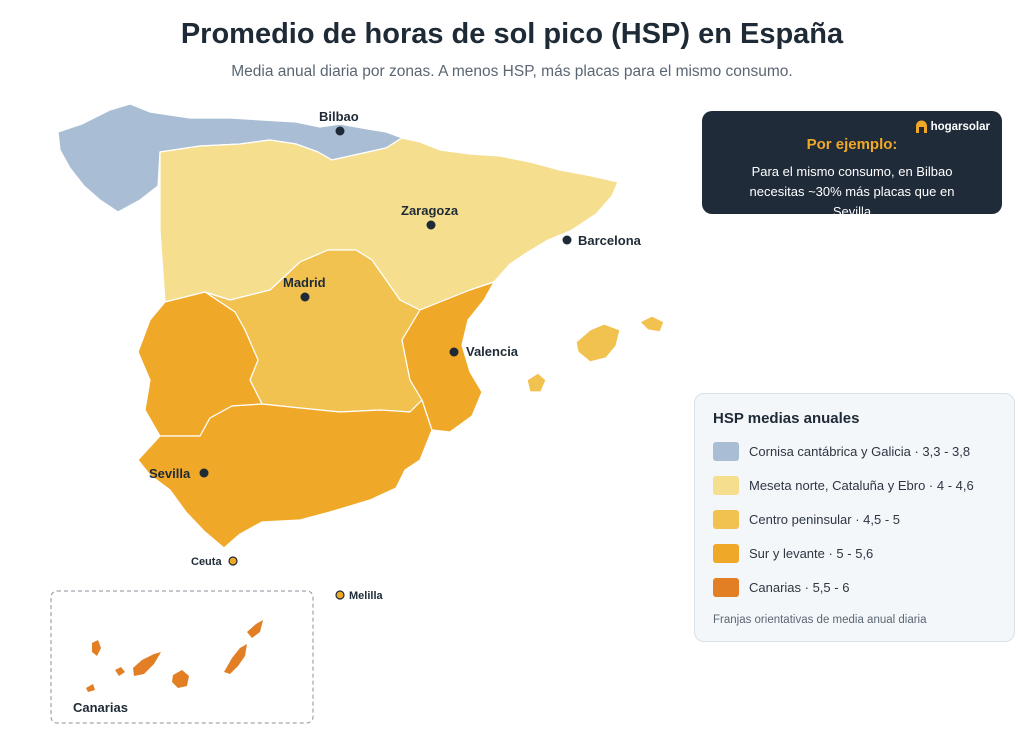 This screenshot has height=753, width=1024. Describe the element at coordinates (536, 382) in the screenshot. I see `island-ibiza` at that location.